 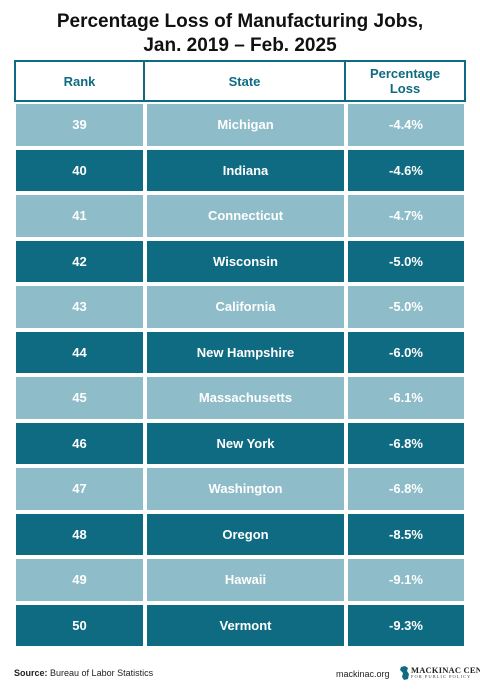 What do you see at coordinates (445, 670) in the screenshot?
I see `logo-main-text: MACKINAC CENTER` at bounding box center [445, 670].